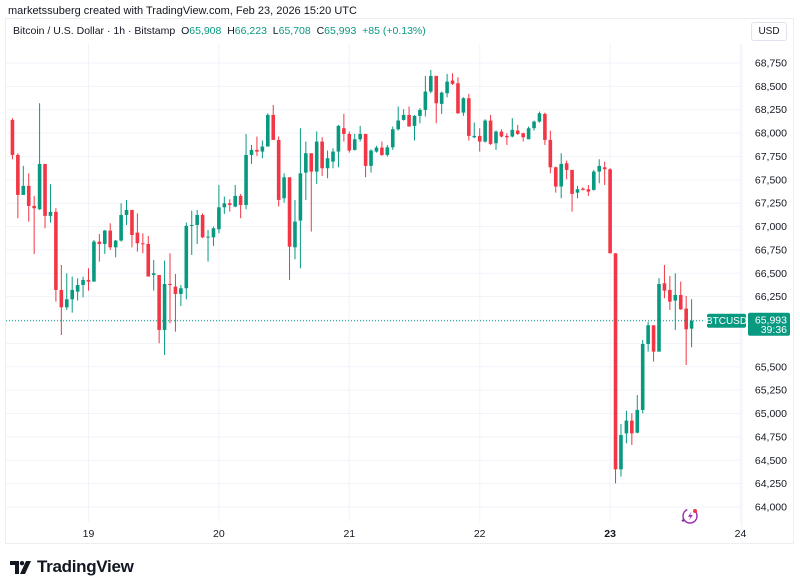  What do you see at coordinates (771, 367) in the screenshot?
I see `price-tick-label: 65,500` at bounding box center [771, 367].